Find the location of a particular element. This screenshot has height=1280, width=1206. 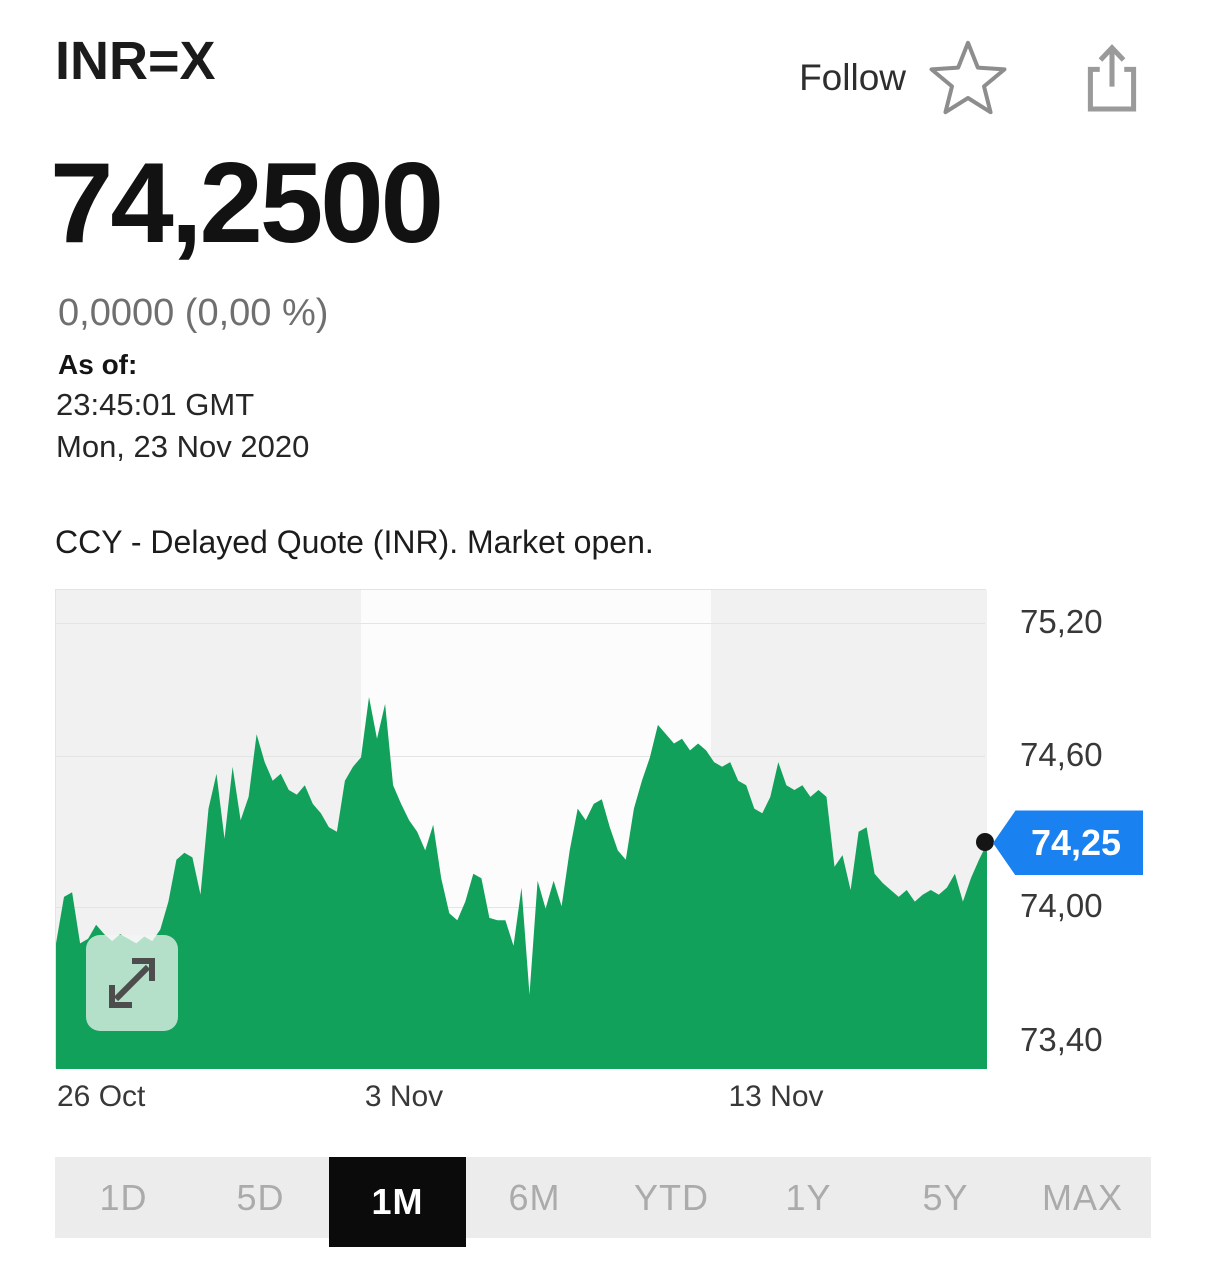

range-button-1d: 1D is located at coordinates (123, 1197).